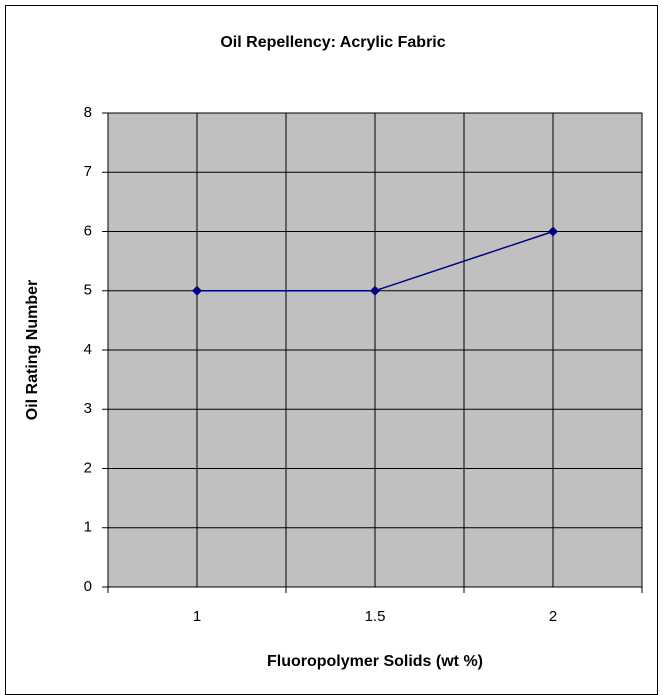 The image size is (663, 700). I want to click on y-tick-label: 3, so click(88, 408).